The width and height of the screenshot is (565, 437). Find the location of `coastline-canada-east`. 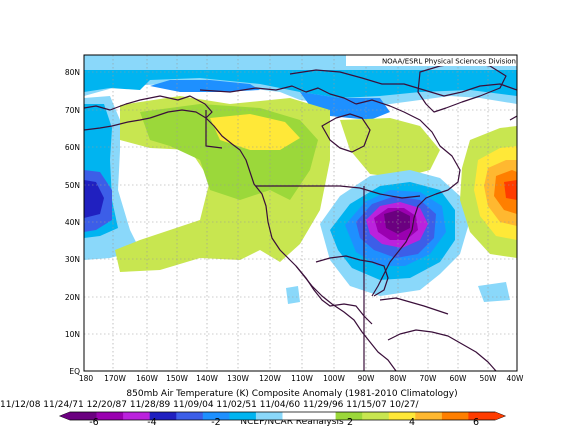

coastline-canada-east is located at coordinates (408, 198).